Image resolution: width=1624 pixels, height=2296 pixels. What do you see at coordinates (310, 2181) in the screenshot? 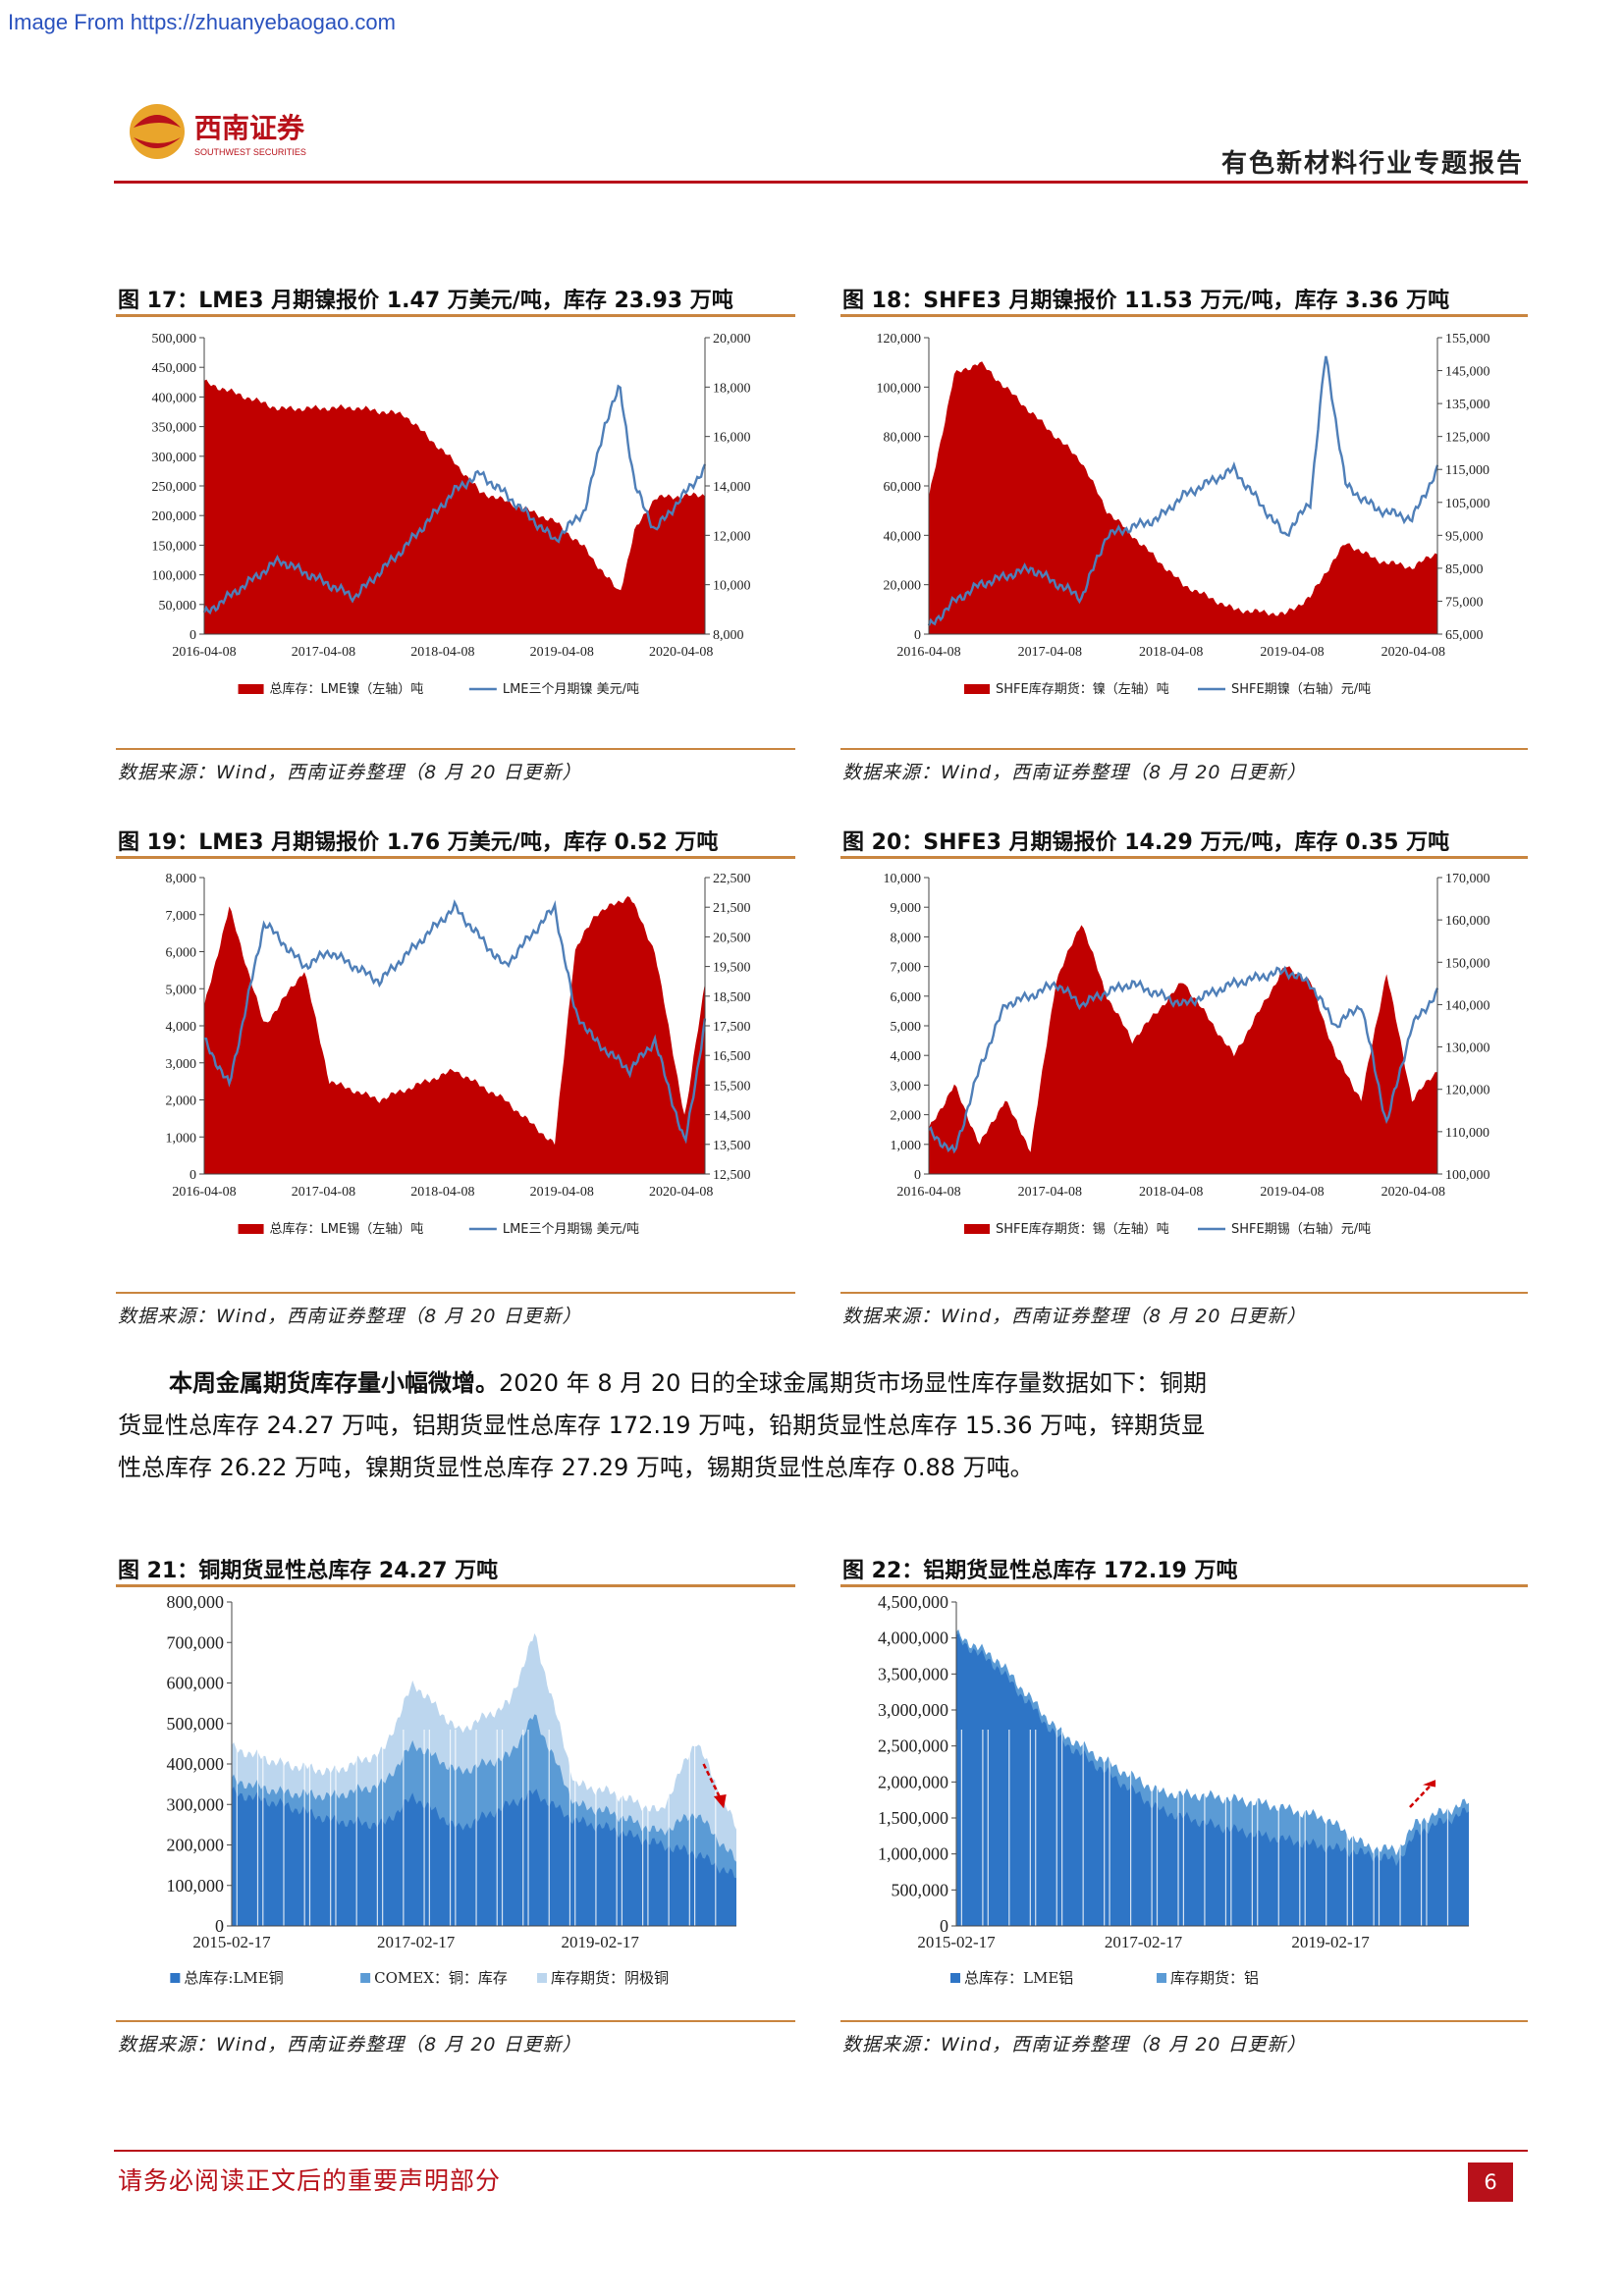
I see `footer-notice: 请务必阅读正文后的重要声明部分` at bounding box center [310, 2181].